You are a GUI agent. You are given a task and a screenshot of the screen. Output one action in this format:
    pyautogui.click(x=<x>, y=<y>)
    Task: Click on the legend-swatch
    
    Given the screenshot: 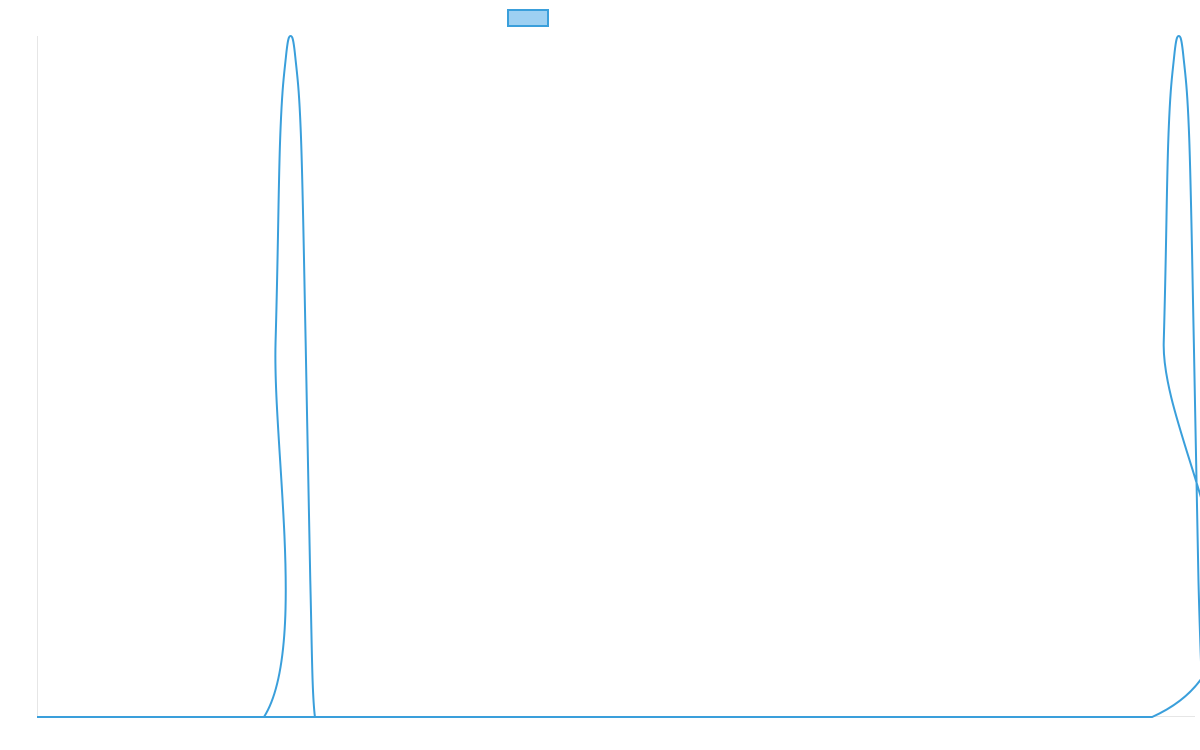 What is the action you would take?
    pyautogui.click(x=528, y=18)
    